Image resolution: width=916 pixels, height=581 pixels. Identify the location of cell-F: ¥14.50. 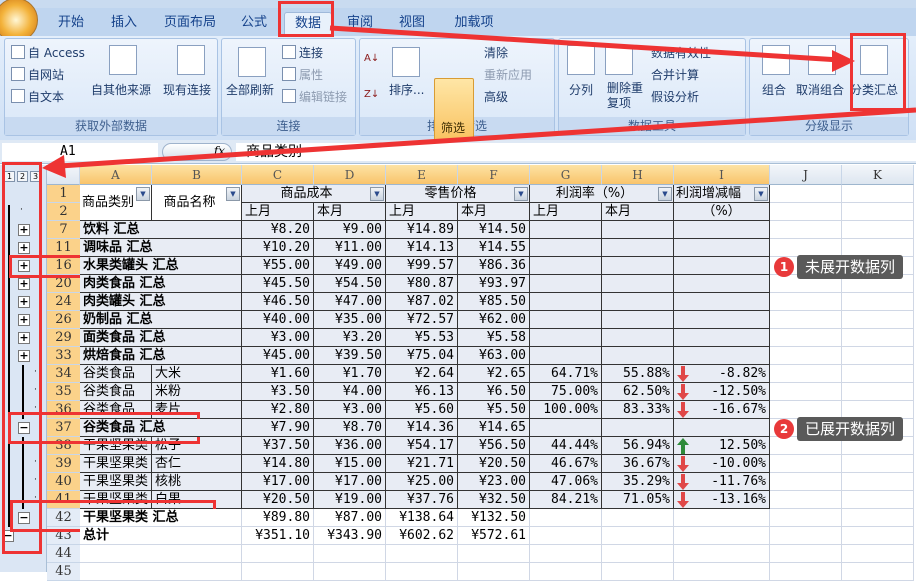
(494, 230).